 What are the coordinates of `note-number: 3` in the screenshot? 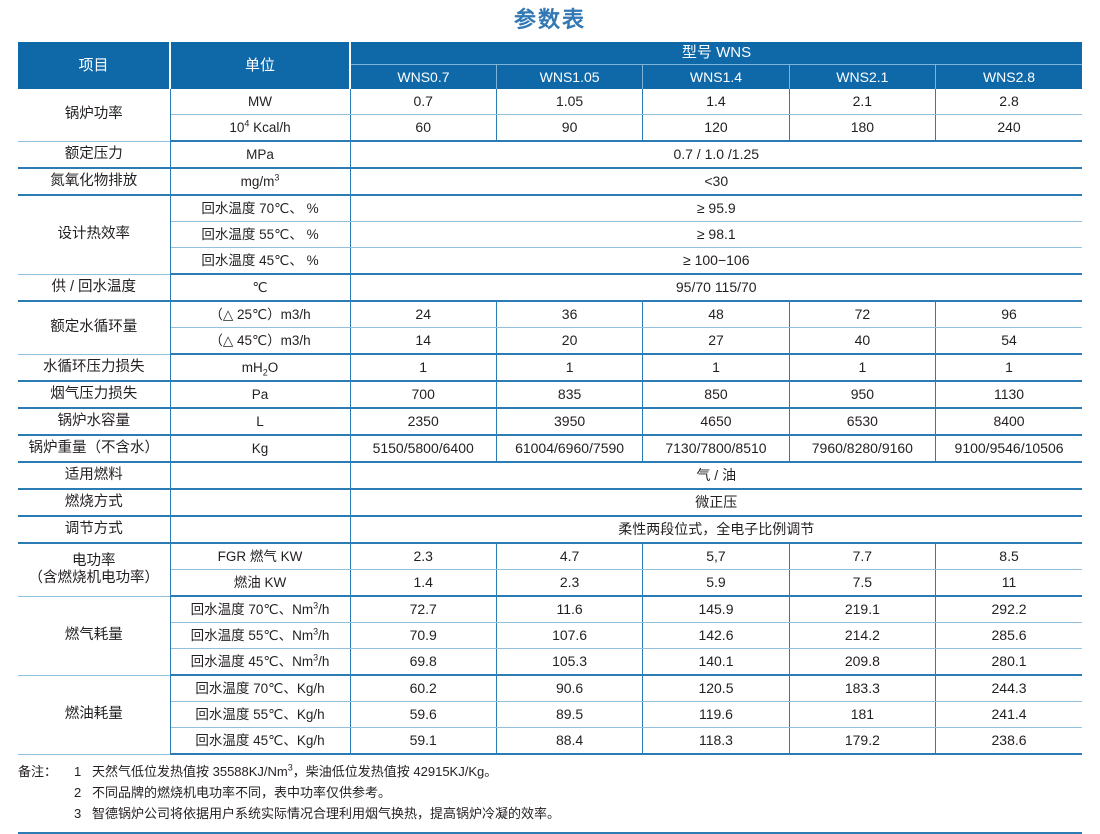 It's located at (78, 813).